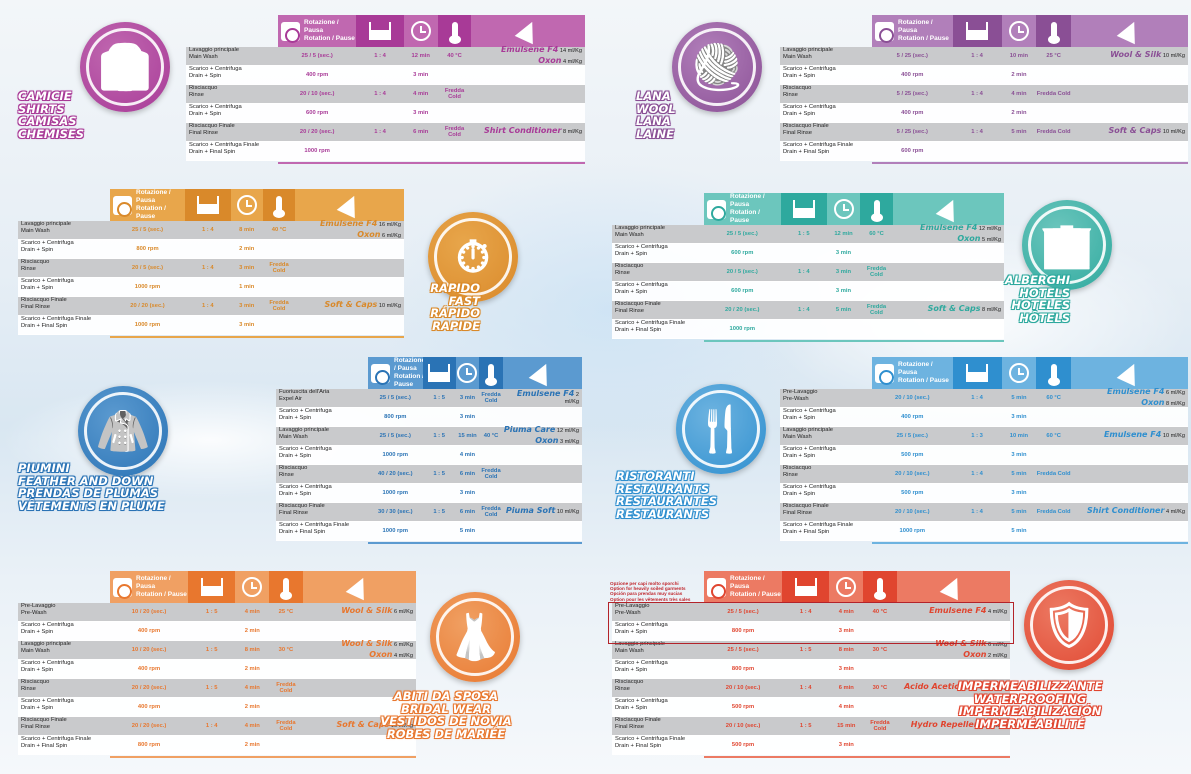 This screenshot has width=1191, height=774. I want to click on duration-header, so click(252, 587).